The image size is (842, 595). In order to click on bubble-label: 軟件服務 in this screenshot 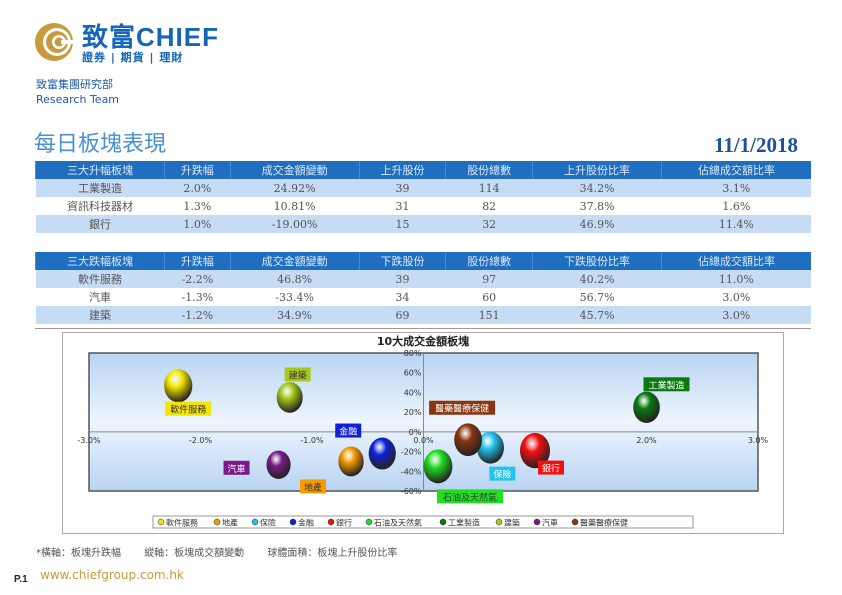, I will do `click(188, 410)`.